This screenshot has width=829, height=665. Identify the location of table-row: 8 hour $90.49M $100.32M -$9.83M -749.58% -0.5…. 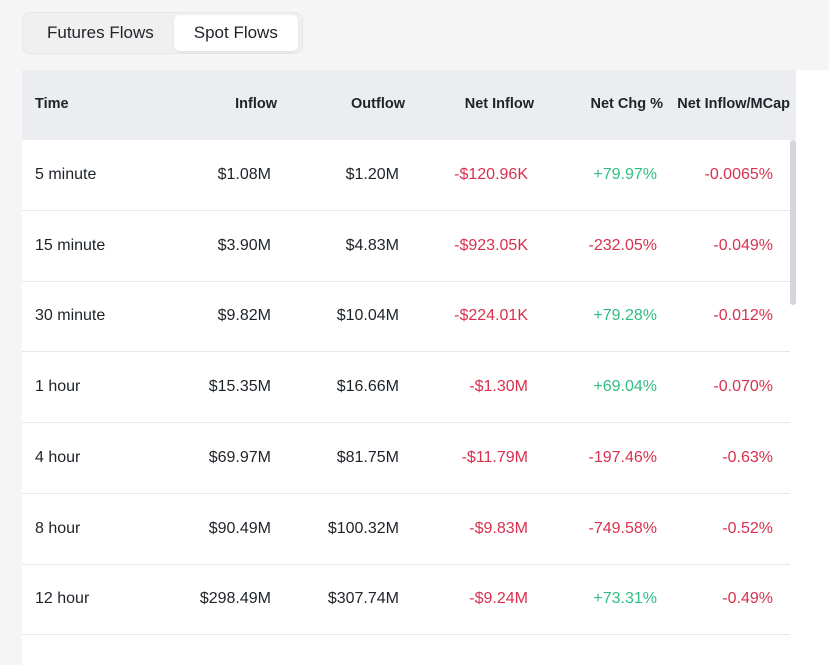
(406, 529).